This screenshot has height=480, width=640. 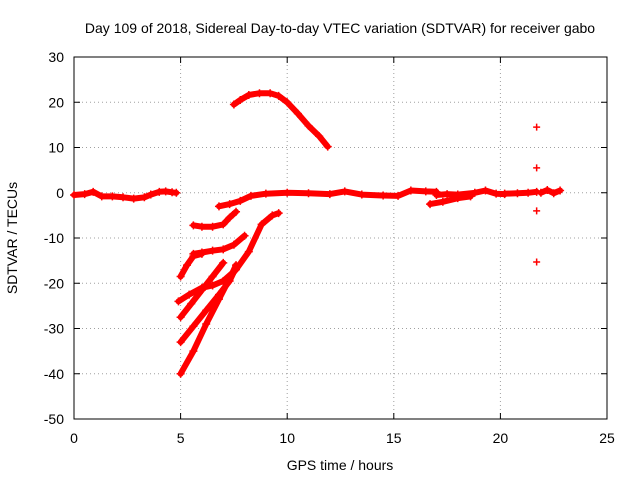 What do you see at coordinates (342, 438) in the screenshot?
I see `x-tick-labels: 0 5 10 15 20 25` at bounding box center [342, 438].